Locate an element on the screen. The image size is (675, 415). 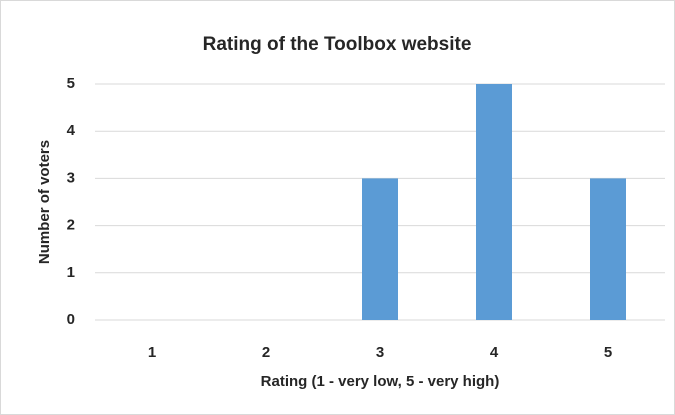
y-tick-label: 4 is located at coordinates (71, 130).